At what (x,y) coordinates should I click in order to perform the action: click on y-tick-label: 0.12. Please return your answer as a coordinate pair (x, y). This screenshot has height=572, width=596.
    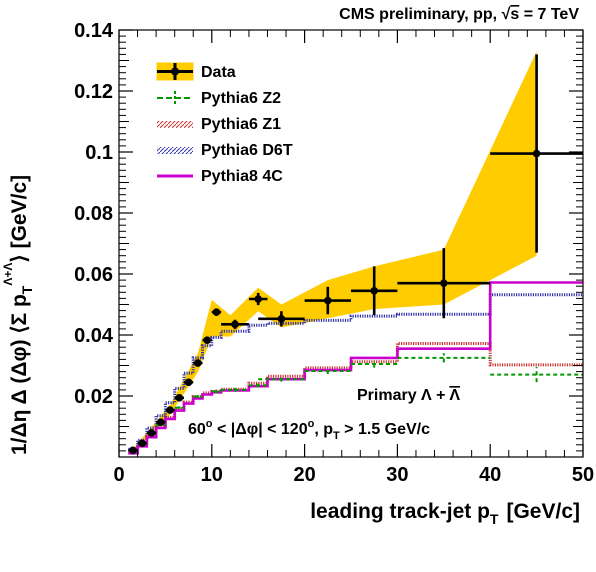
    Looking at the image, I should click on (93, 92).